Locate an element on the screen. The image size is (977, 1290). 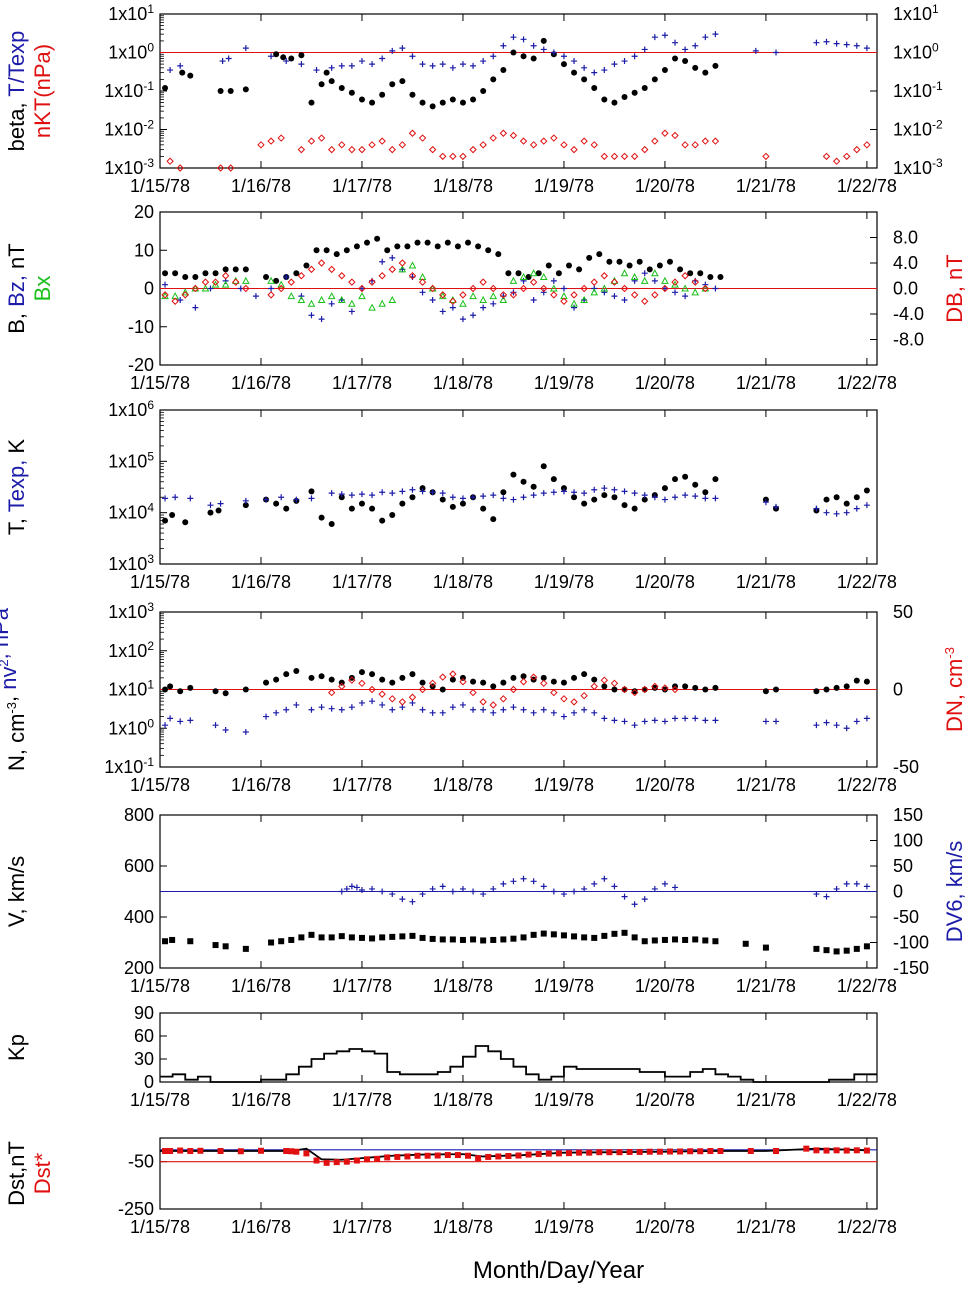
series-beta-t-texp is located at coordinates (518, 53).